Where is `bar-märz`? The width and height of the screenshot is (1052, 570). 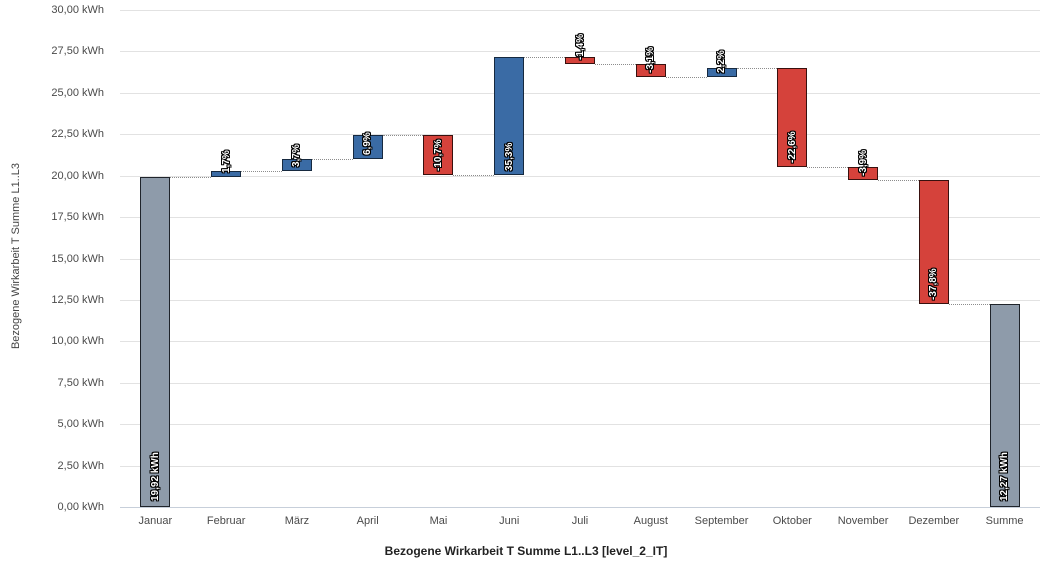 bar-märz is located at coordinates (296, 165).